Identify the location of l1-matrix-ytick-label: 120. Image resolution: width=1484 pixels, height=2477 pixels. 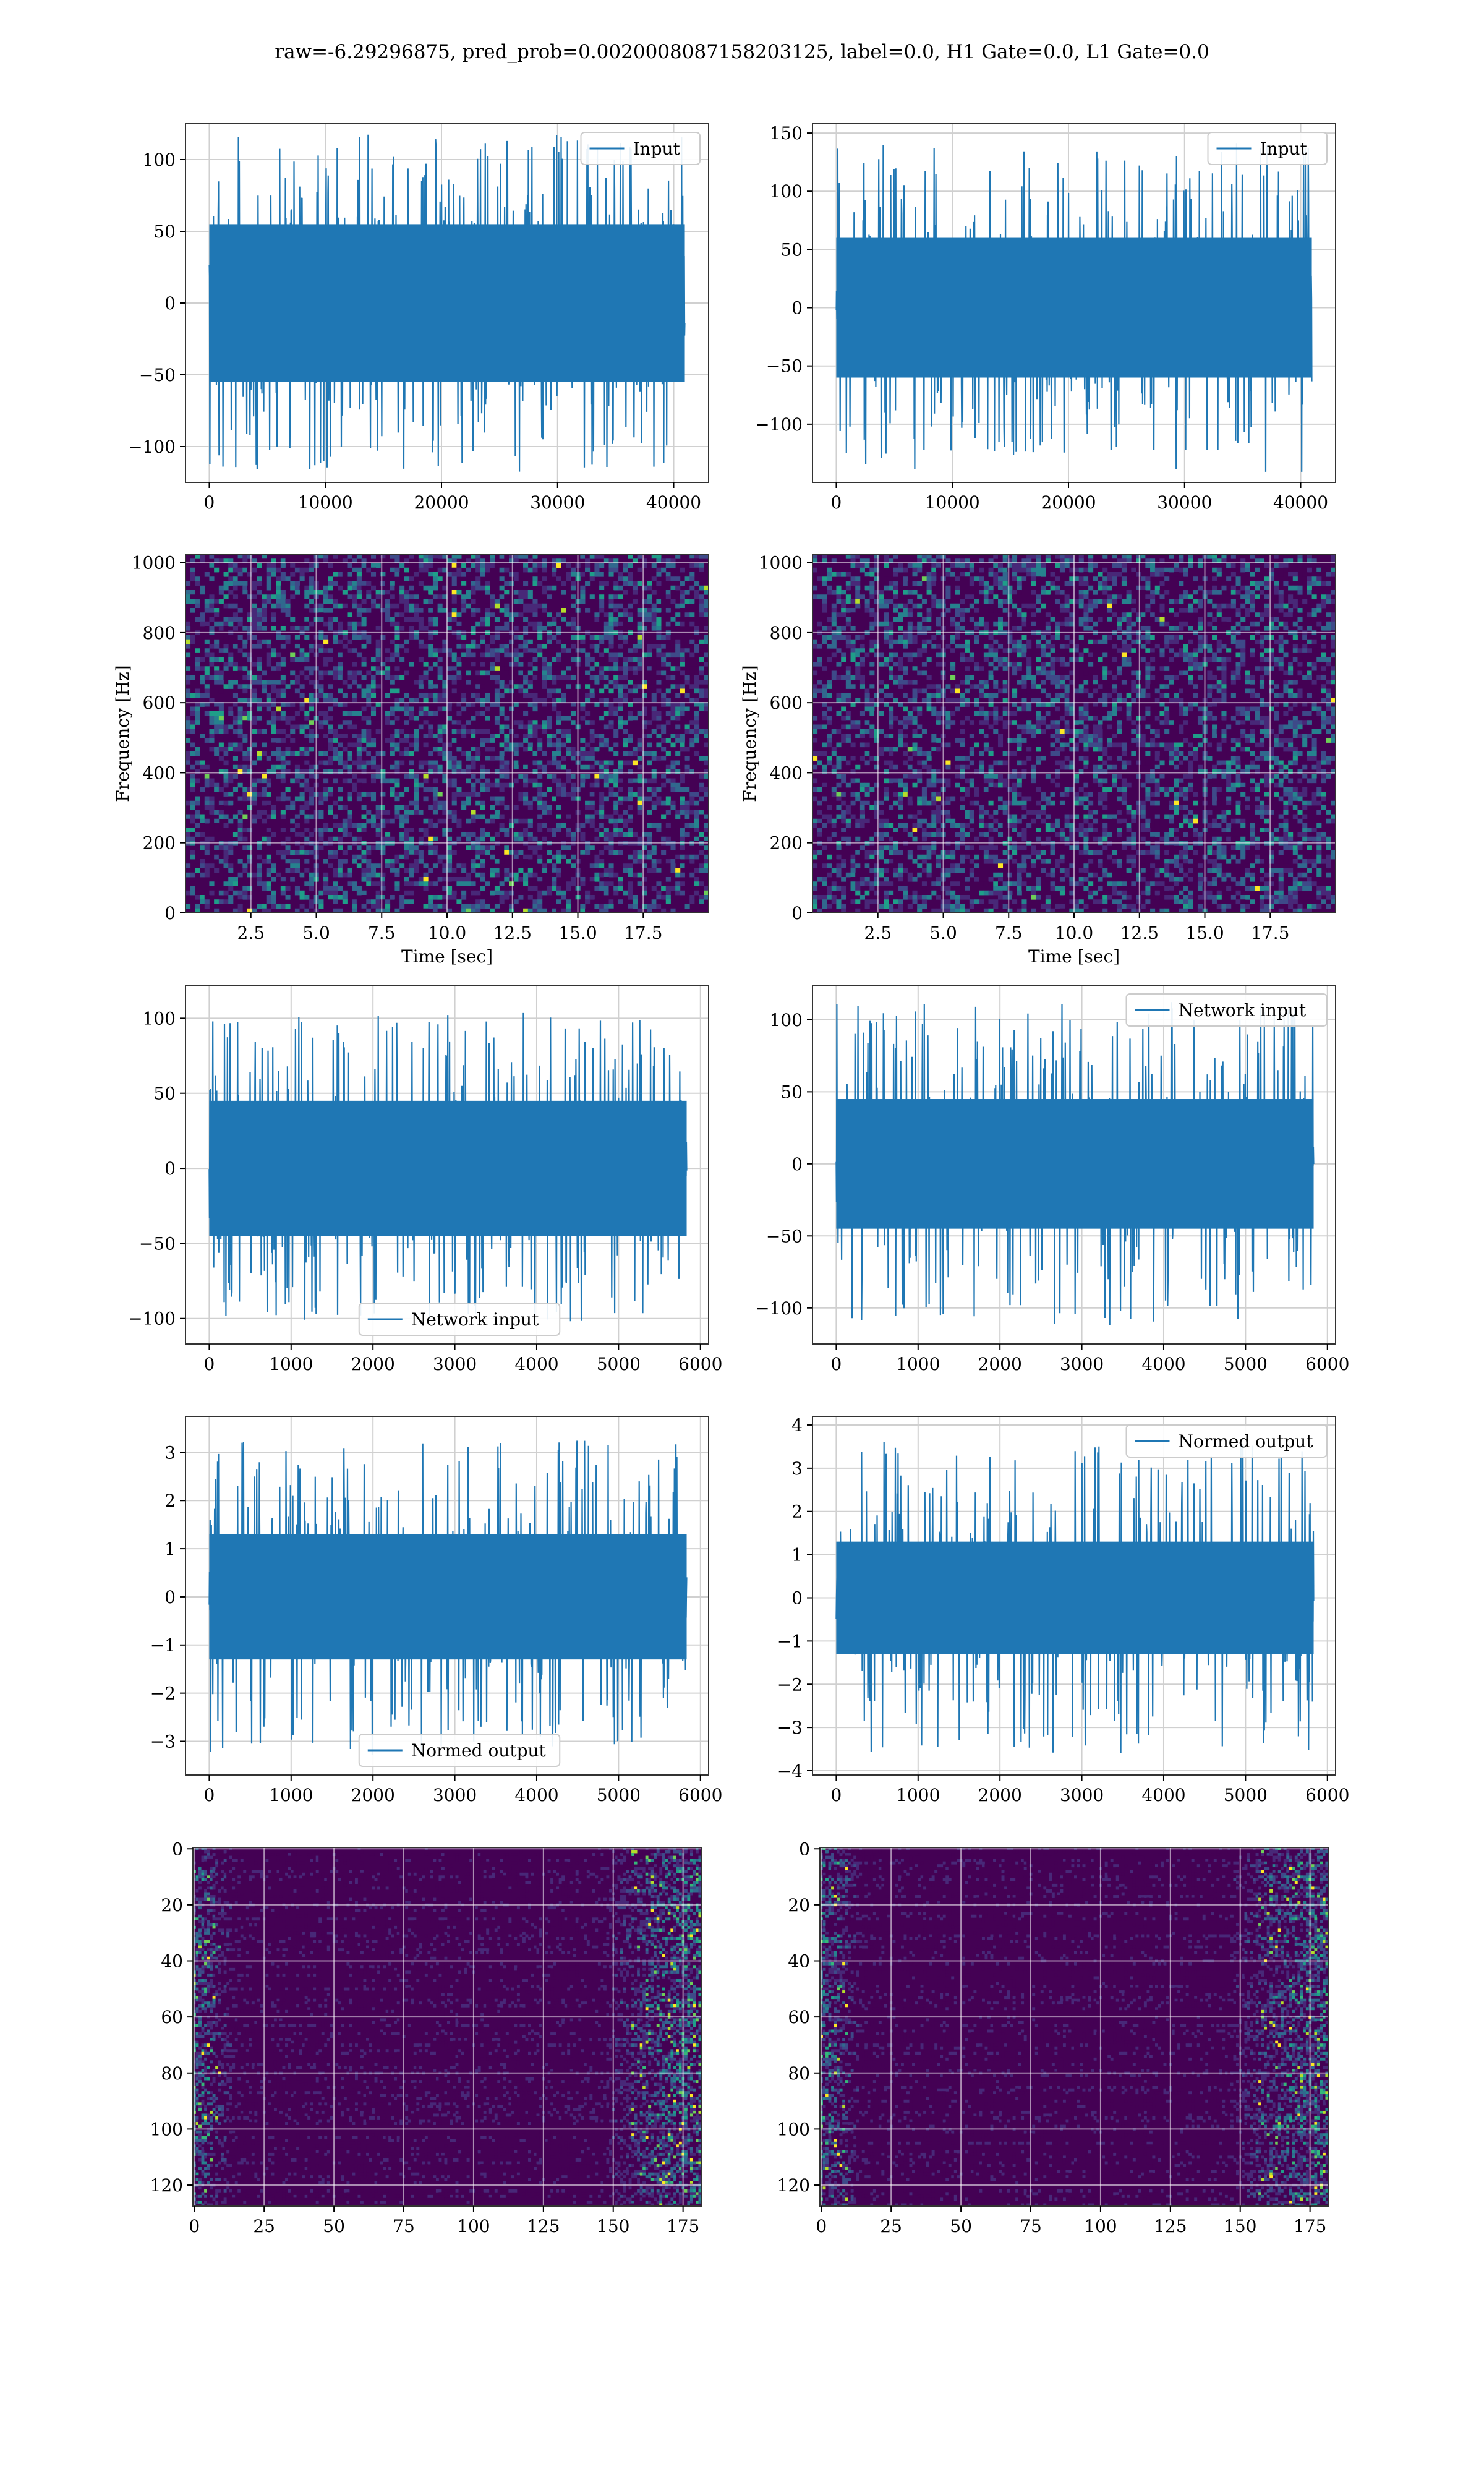
(793, 2185).